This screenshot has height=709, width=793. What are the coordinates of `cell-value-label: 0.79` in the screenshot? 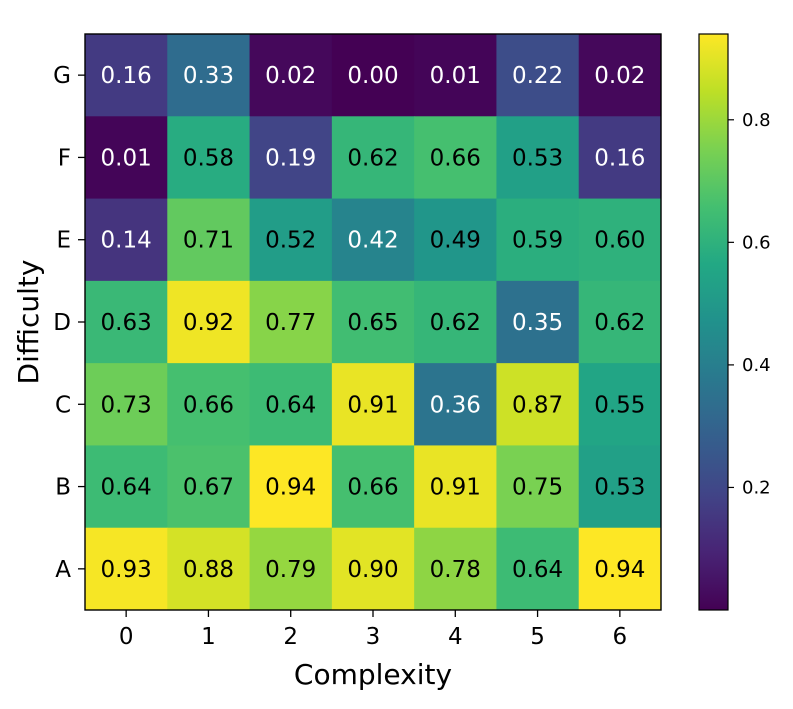 It's located at (290, 570).